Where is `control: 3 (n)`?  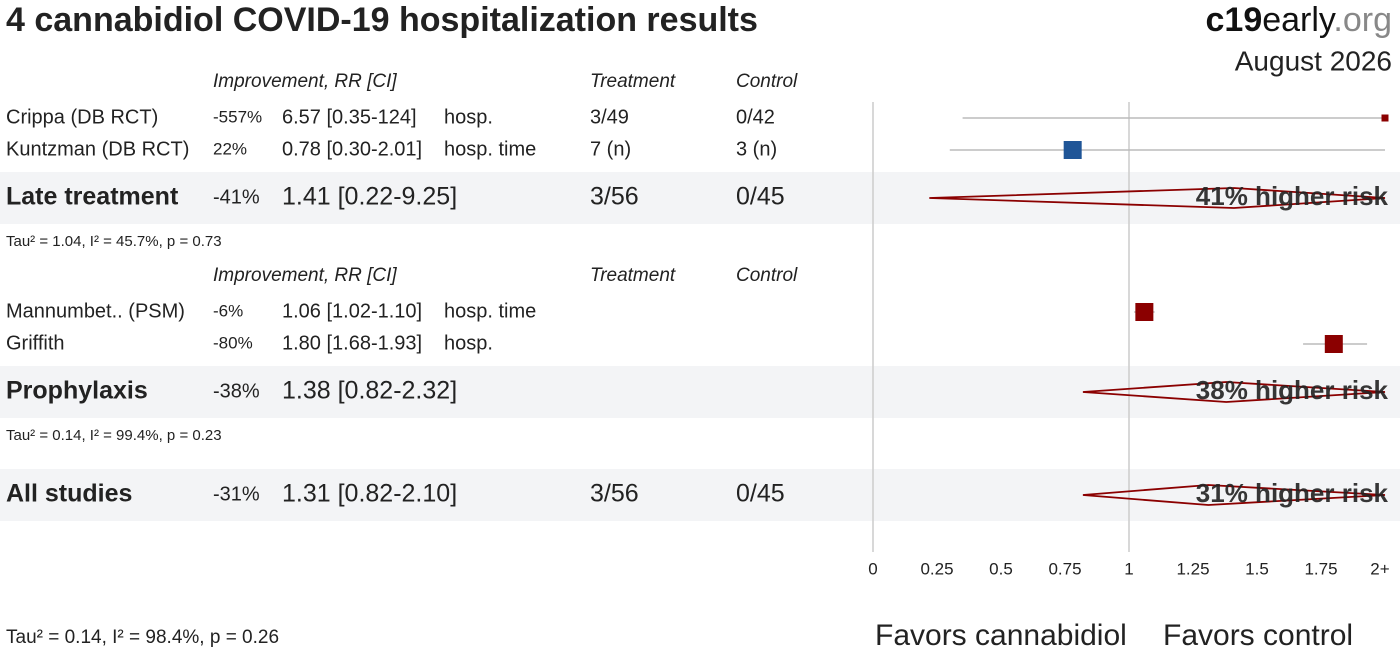
control: 3 (n) is located at coordinates (756, 149).